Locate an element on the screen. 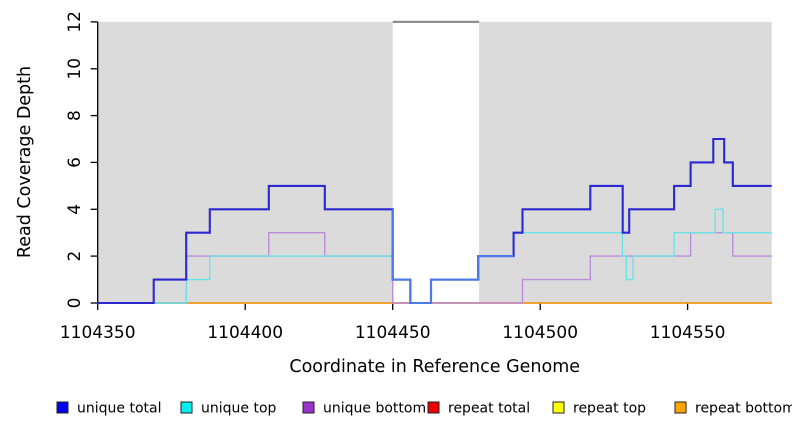 This screenshot has width=792, height=432. y-tick-label: 0 is located at coordinates (75, 303).